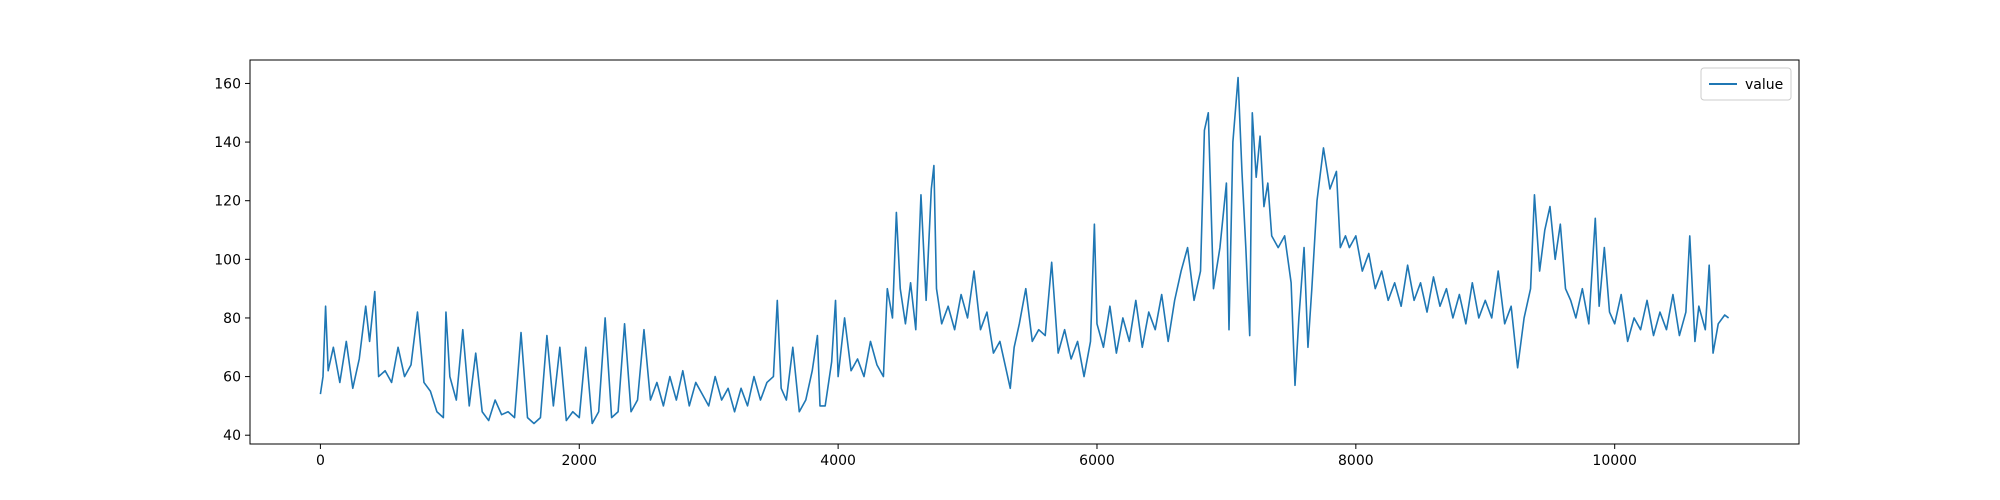  I want to click on y-tick-label: 100, so click(227, 260).